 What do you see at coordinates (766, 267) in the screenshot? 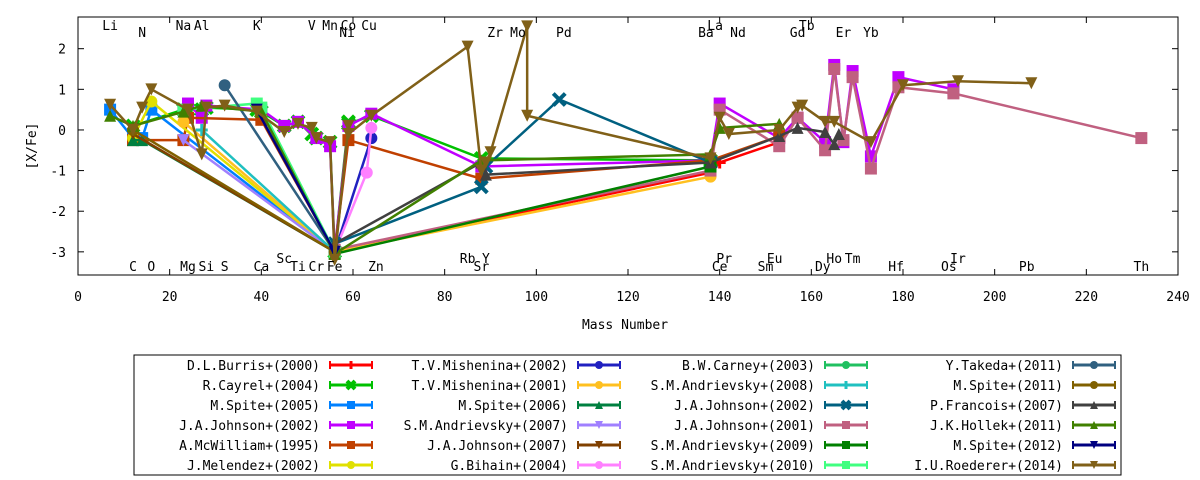
I see `element-label-sm: Sm` at bounding box center [766, 267].